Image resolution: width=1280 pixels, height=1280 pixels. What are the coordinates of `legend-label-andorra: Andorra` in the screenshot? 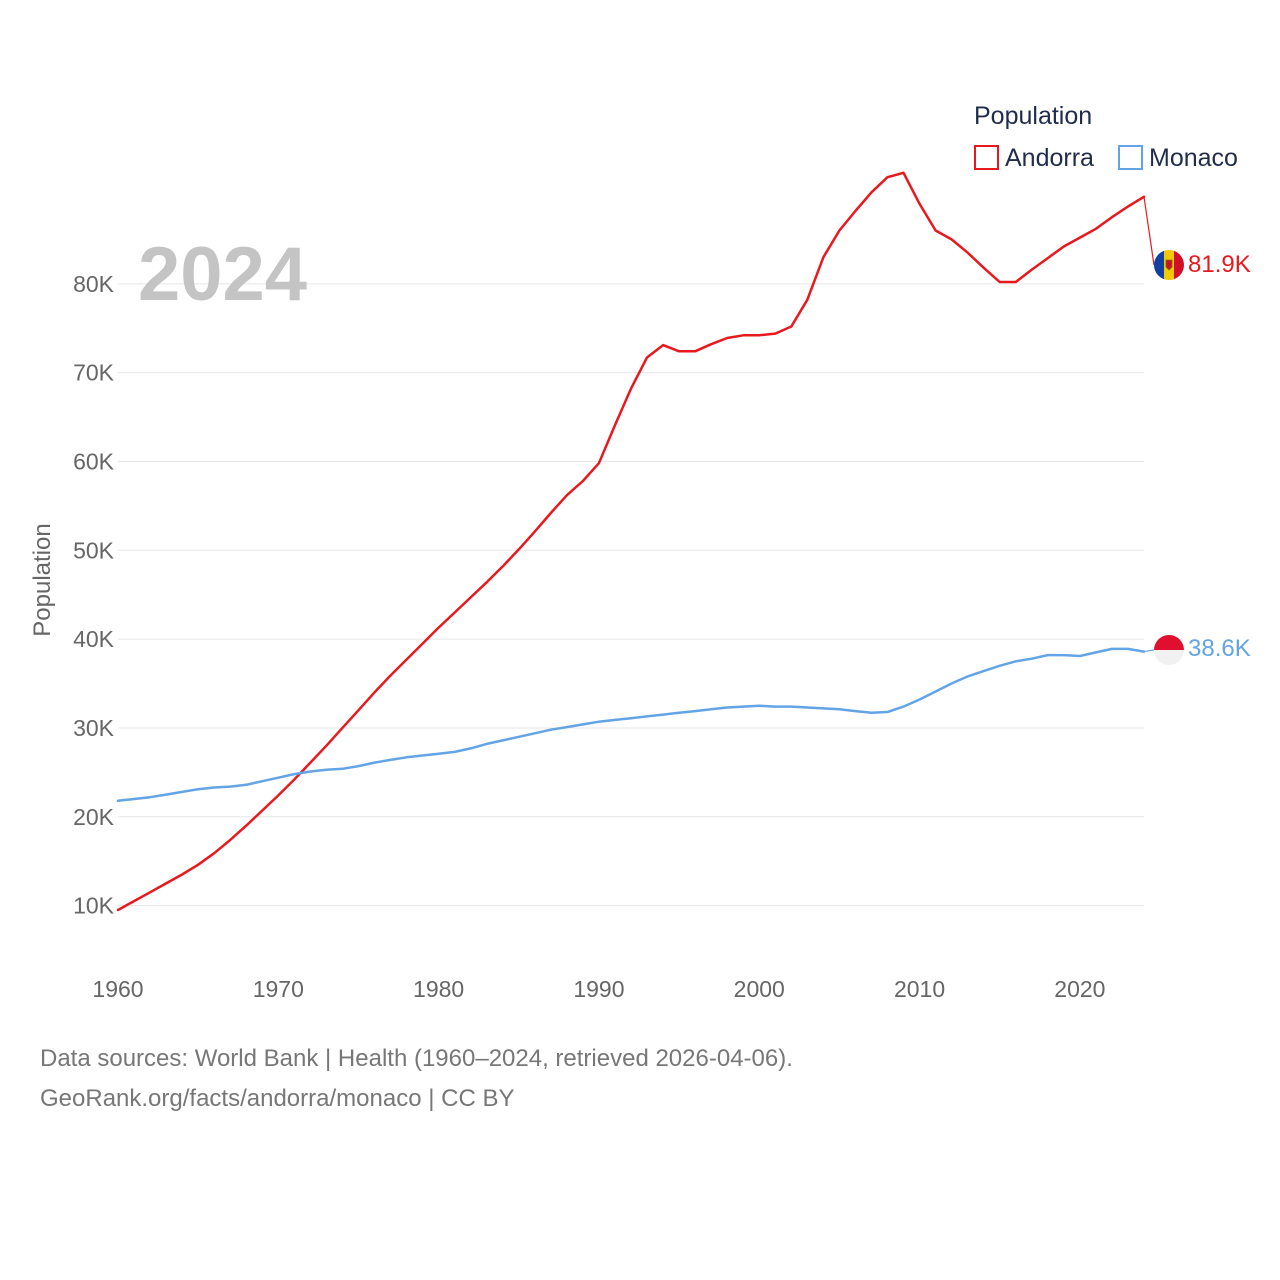 It's located at (1049, 158).